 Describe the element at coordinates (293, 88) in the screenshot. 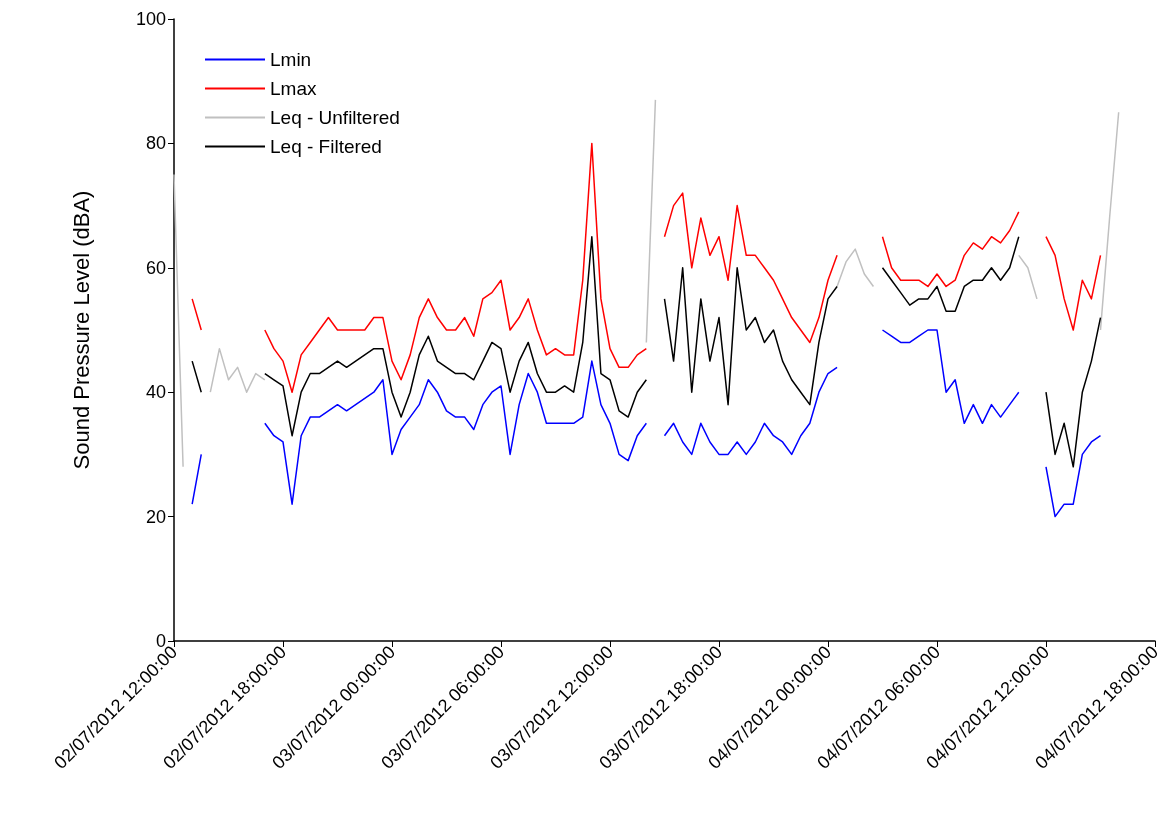

I see `legend-label: Lmax` at that location.